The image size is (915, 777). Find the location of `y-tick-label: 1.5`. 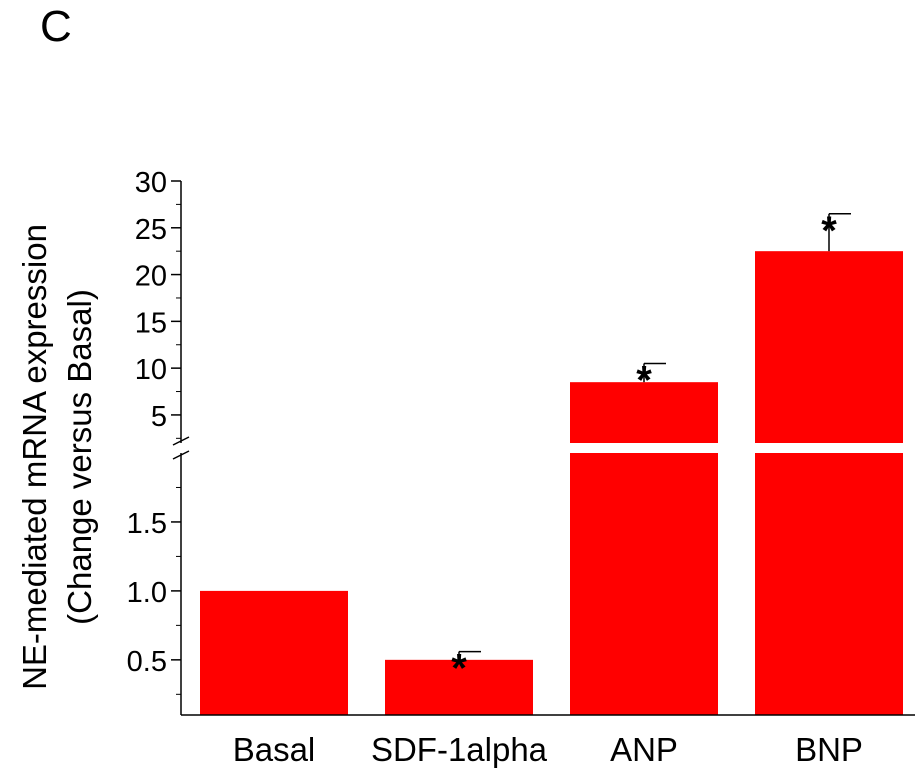

y-tick-label: 1.5 is located at coordinates (147, 524).